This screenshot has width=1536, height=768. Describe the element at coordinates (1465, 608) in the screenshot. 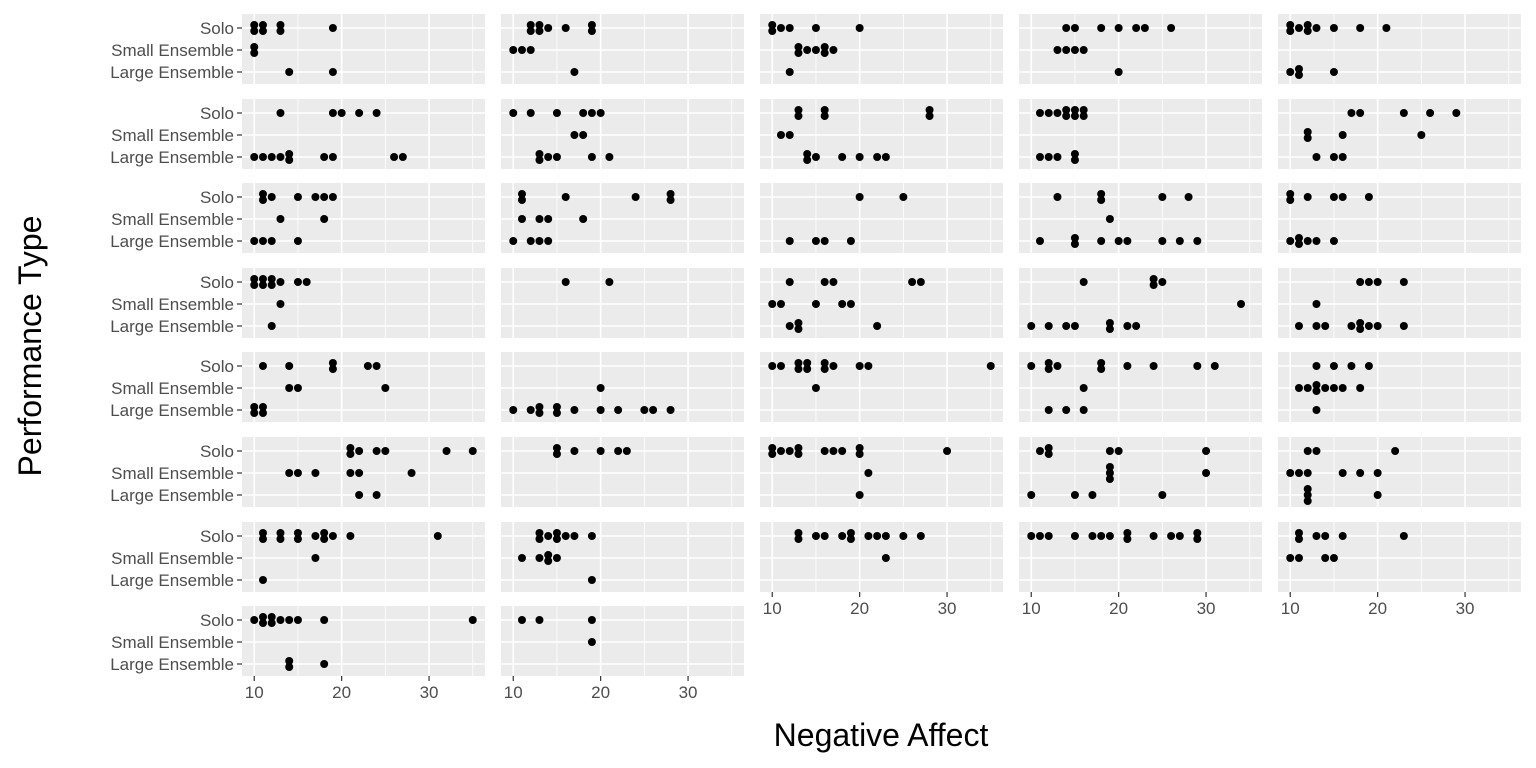

I see `x-tick-label: 30` at that location.